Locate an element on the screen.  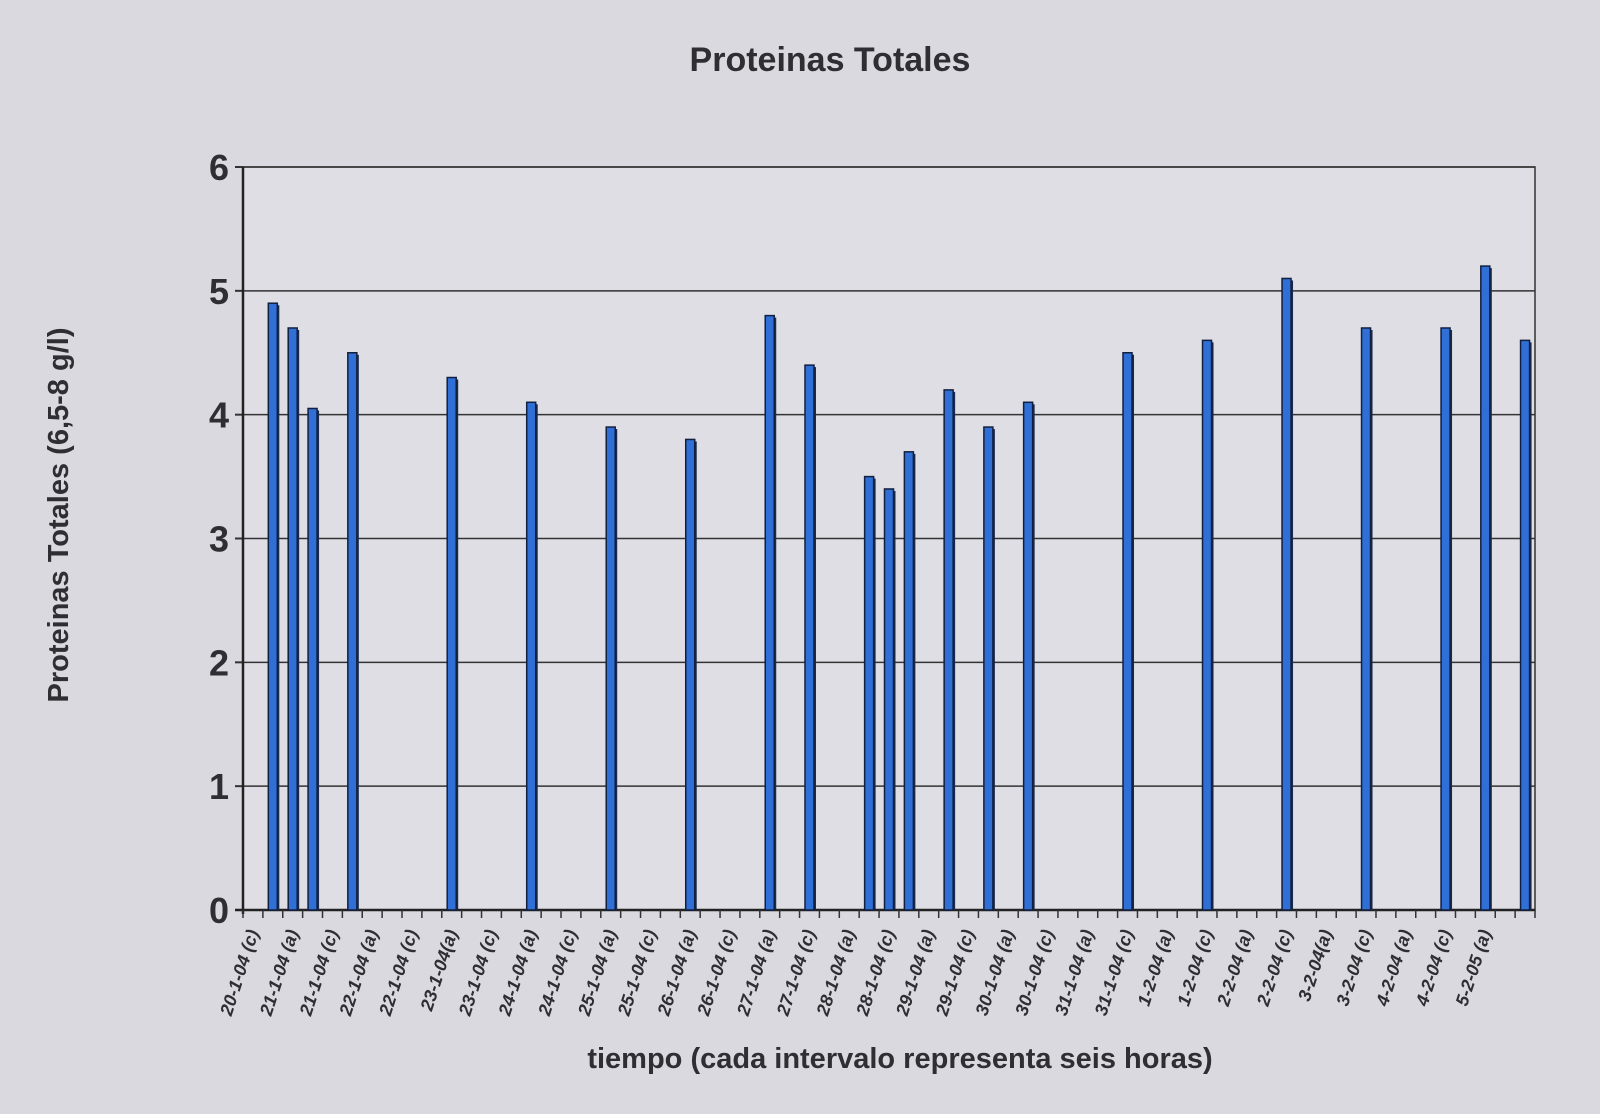
x-tick-label: 22-1-04 (a) is located at coordinates (358, 973).